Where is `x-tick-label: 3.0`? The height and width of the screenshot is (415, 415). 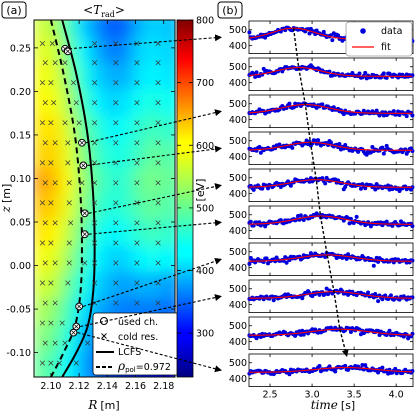
x-tick-label: 3.0 is located at coordinates (312, 395).